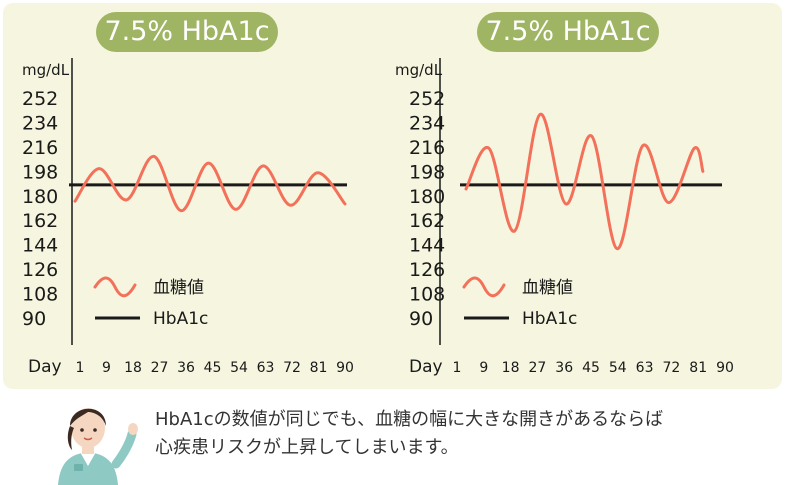  I want to click on caption-line-2: 心疾患リスクが上昇してしまいます。, so click(307, 447).